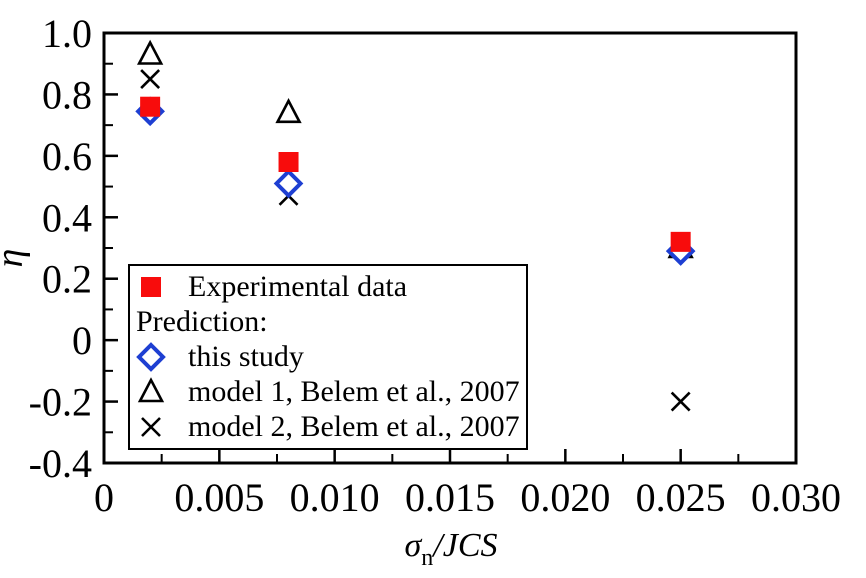 The image size is (866, 578). I want to click on x-cross-glyph, so click(151, 426).